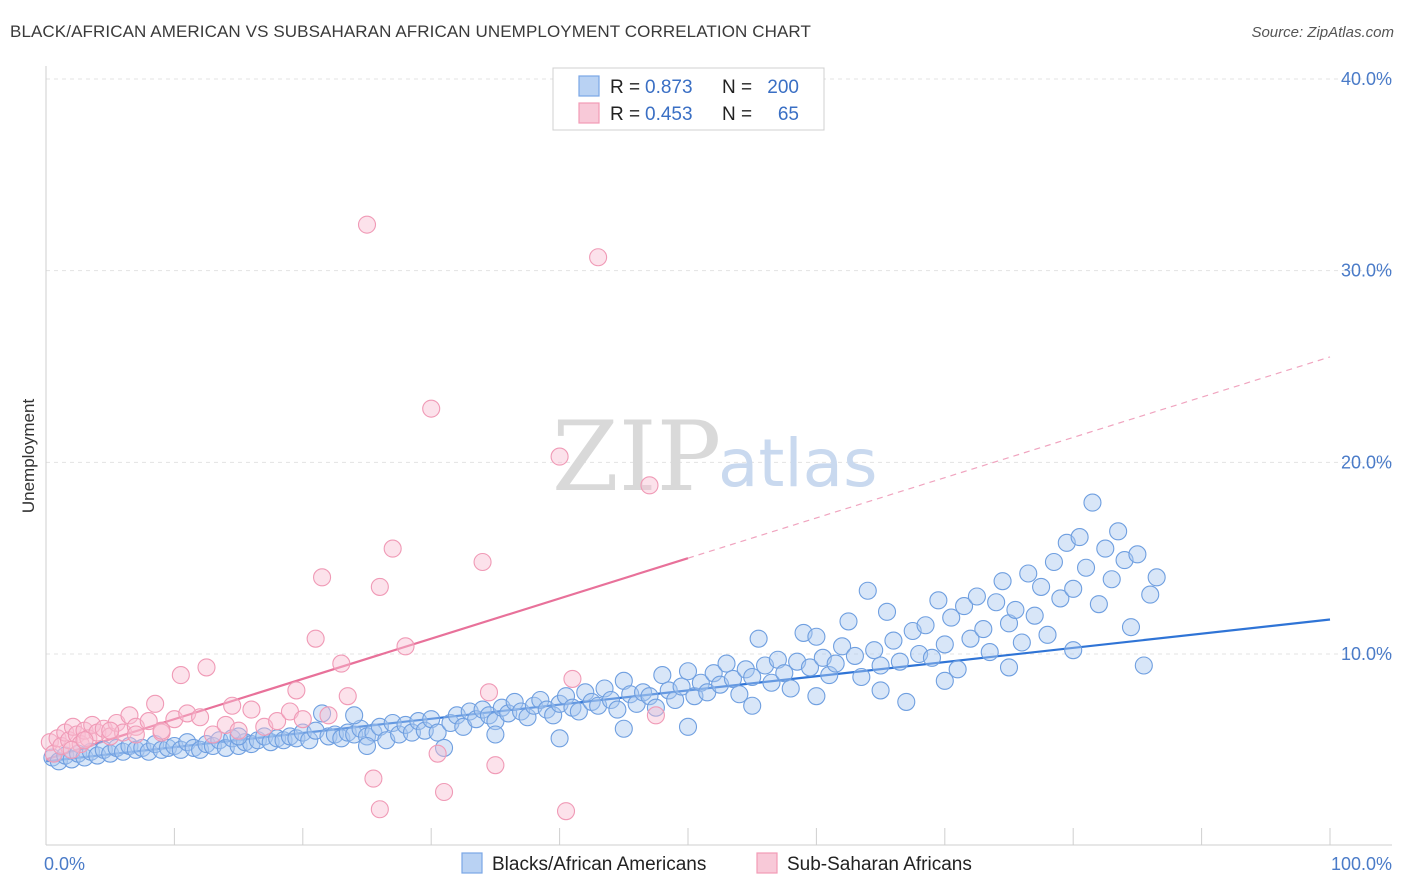  What do you see at coordinates (1322, 32) in the screenshot?
I see `source-credit: Source: ZipAtlas.com` at bounding box center [1322, 32].